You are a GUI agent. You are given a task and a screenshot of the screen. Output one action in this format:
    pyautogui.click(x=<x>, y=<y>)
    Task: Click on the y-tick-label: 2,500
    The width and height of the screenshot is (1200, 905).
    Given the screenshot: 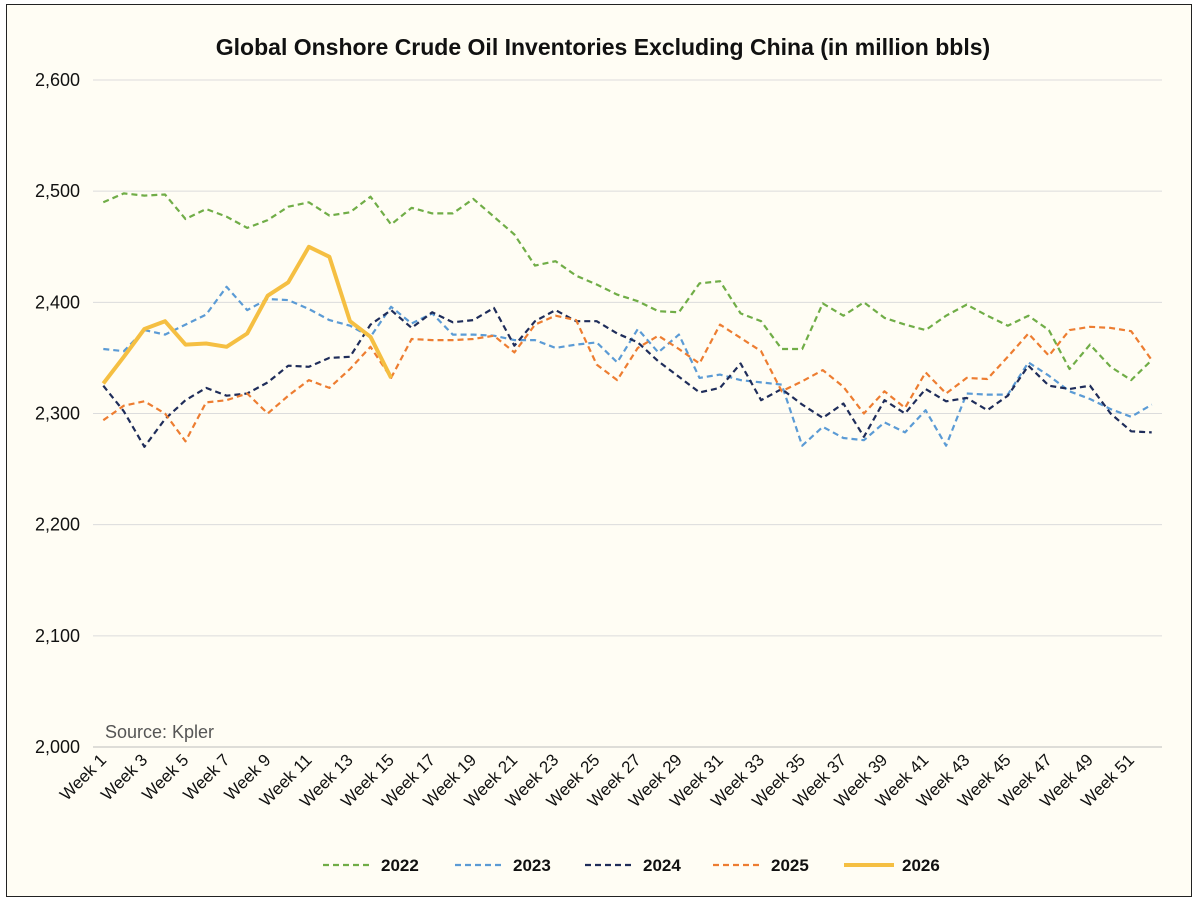 What is the action you would take?
    pyautogui.click(x=57, y=191)
    